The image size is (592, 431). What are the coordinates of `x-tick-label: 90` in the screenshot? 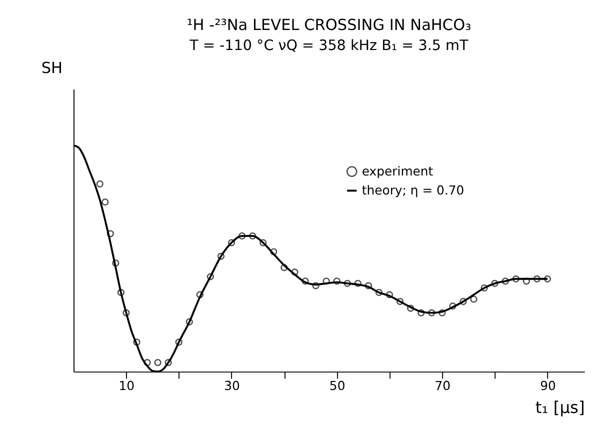 It's located at (548, 386).